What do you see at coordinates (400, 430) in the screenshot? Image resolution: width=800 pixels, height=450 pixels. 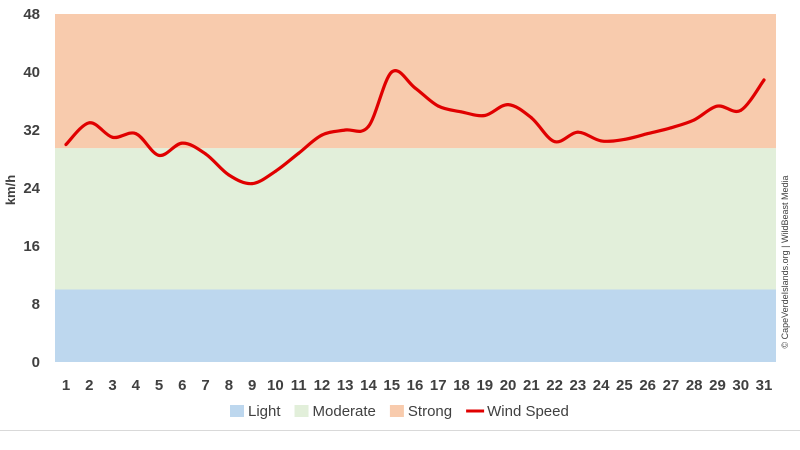 I see `bottom-divider` at bounding box center [400, 430].